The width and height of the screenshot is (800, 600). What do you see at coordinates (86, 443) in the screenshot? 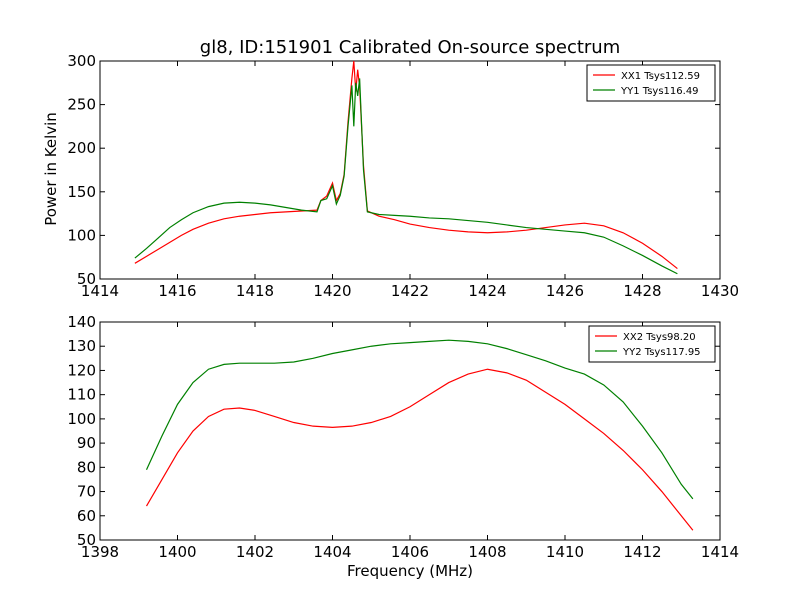
I see `y-tick-label: 90` at bounding box center [86, 443].